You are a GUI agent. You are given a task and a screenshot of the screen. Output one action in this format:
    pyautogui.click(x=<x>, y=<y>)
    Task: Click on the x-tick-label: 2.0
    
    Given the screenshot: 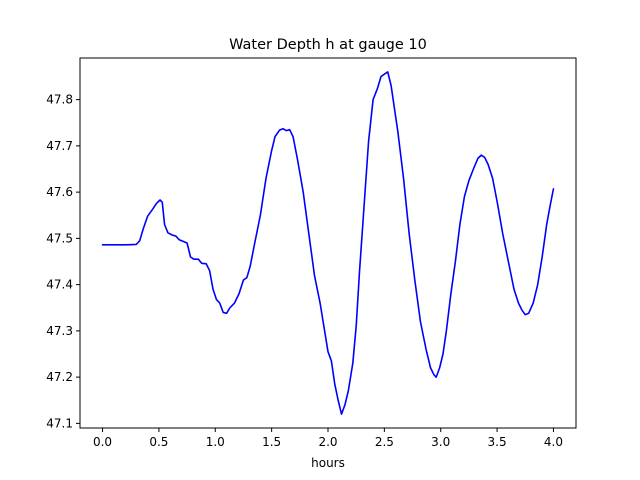 What is the action you would take?
    pyautogui.click(x=327, y=442)
    